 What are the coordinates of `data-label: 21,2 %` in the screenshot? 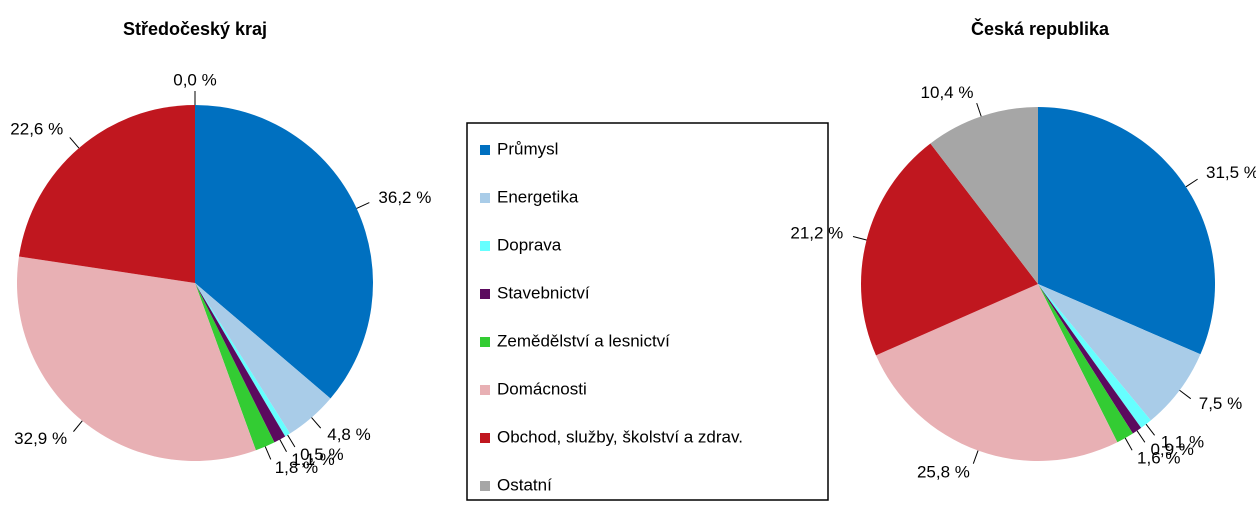 It's located at (816, 232).